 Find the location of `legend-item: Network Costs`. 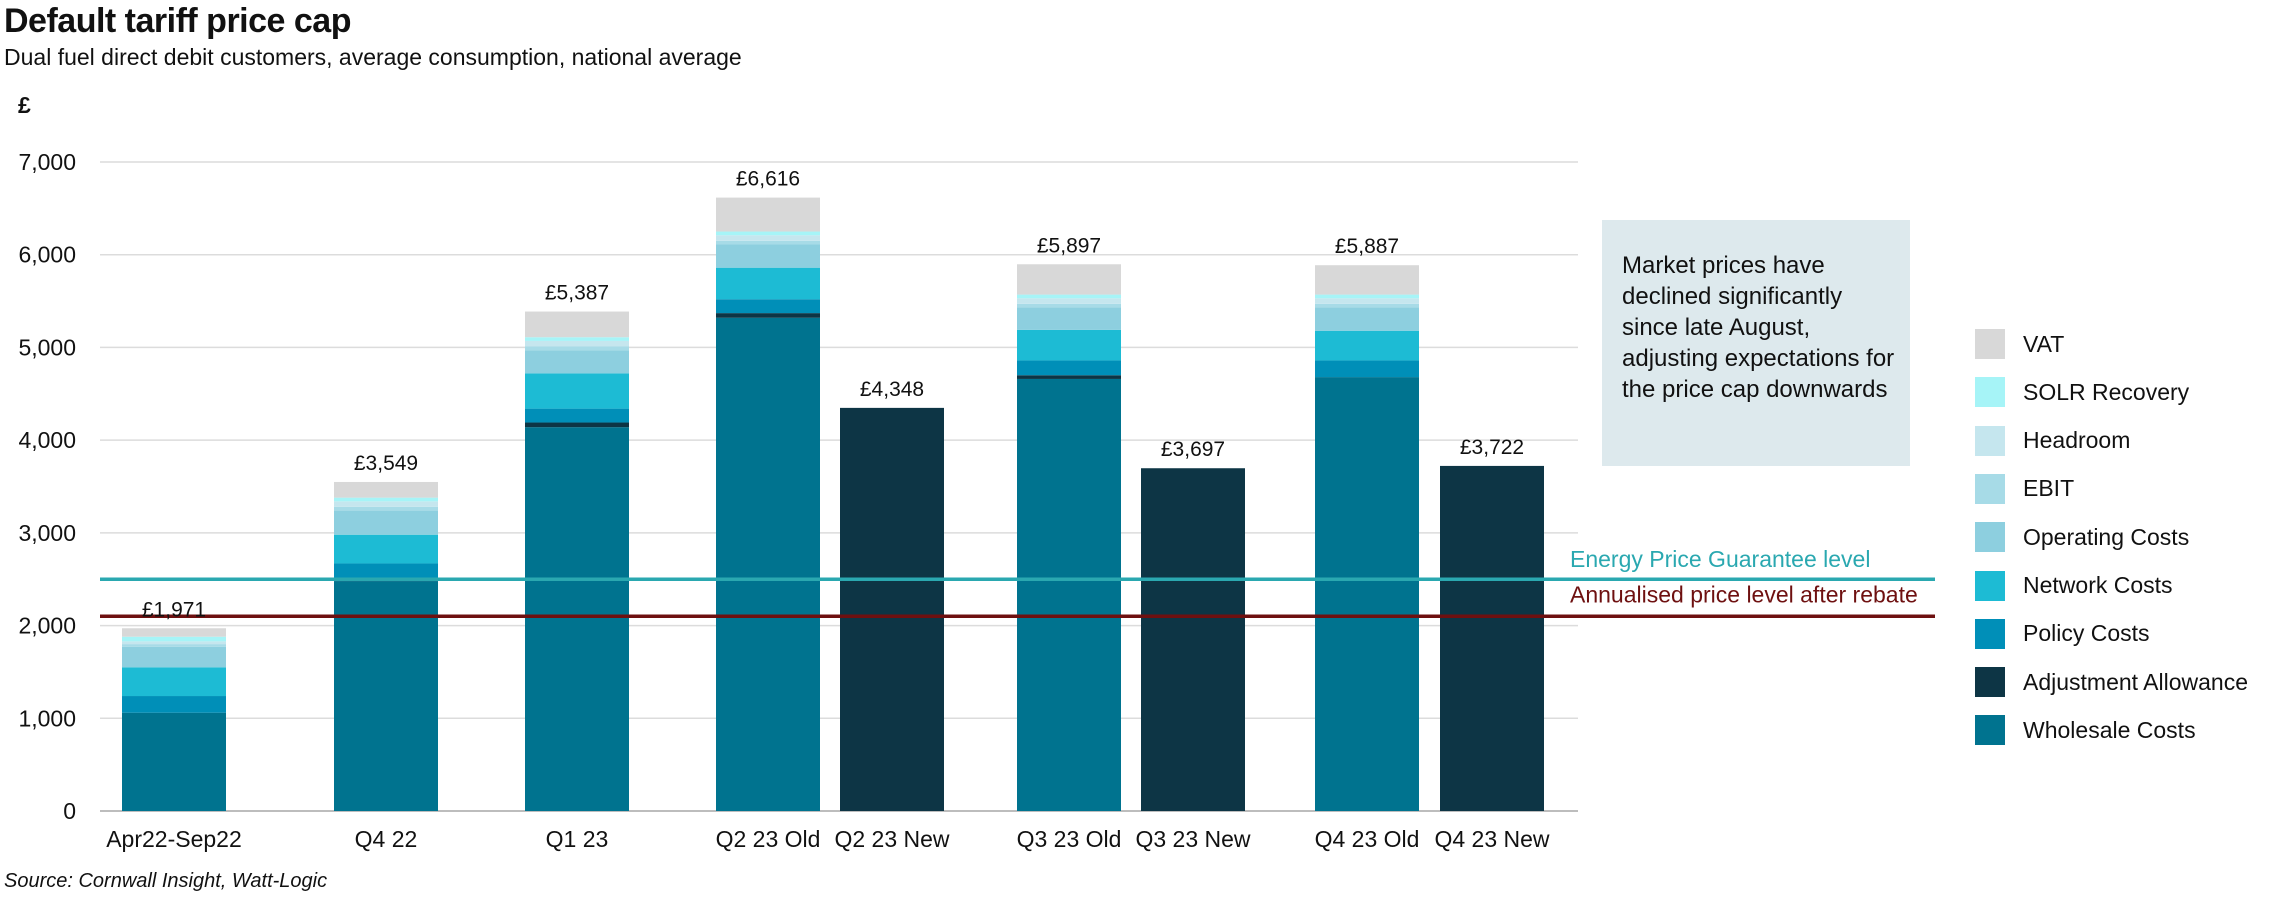

legend-item: Network Costs is located at coordinates (2074, 586).